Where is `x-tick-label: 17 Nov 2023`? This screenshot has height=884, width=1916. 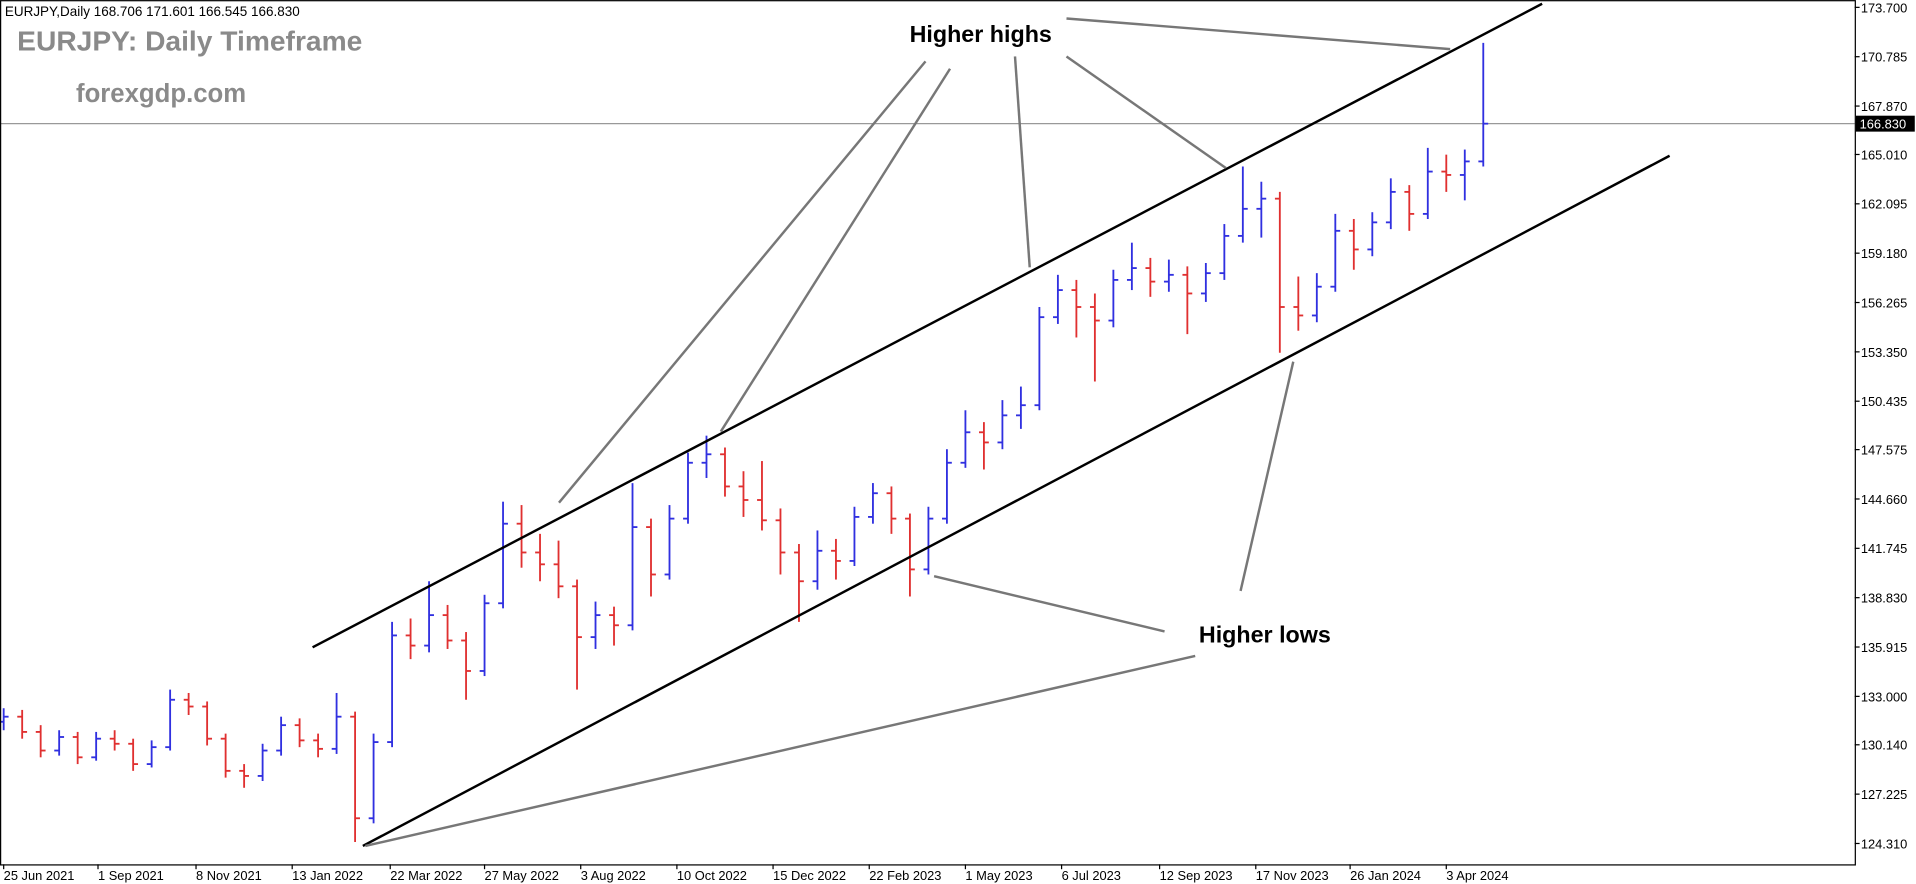 x-tick-label: 17 Nov 2023 is located at coordinates (1292, 875).